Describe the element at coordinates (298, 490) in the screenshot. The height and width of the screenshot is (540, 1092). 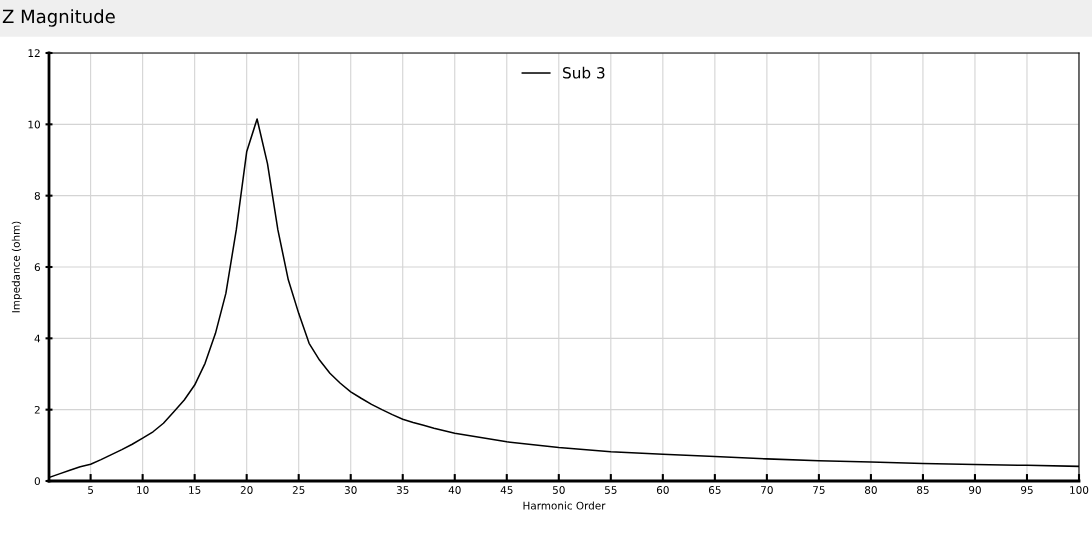
I see `x-tick-label: 25` at that location.